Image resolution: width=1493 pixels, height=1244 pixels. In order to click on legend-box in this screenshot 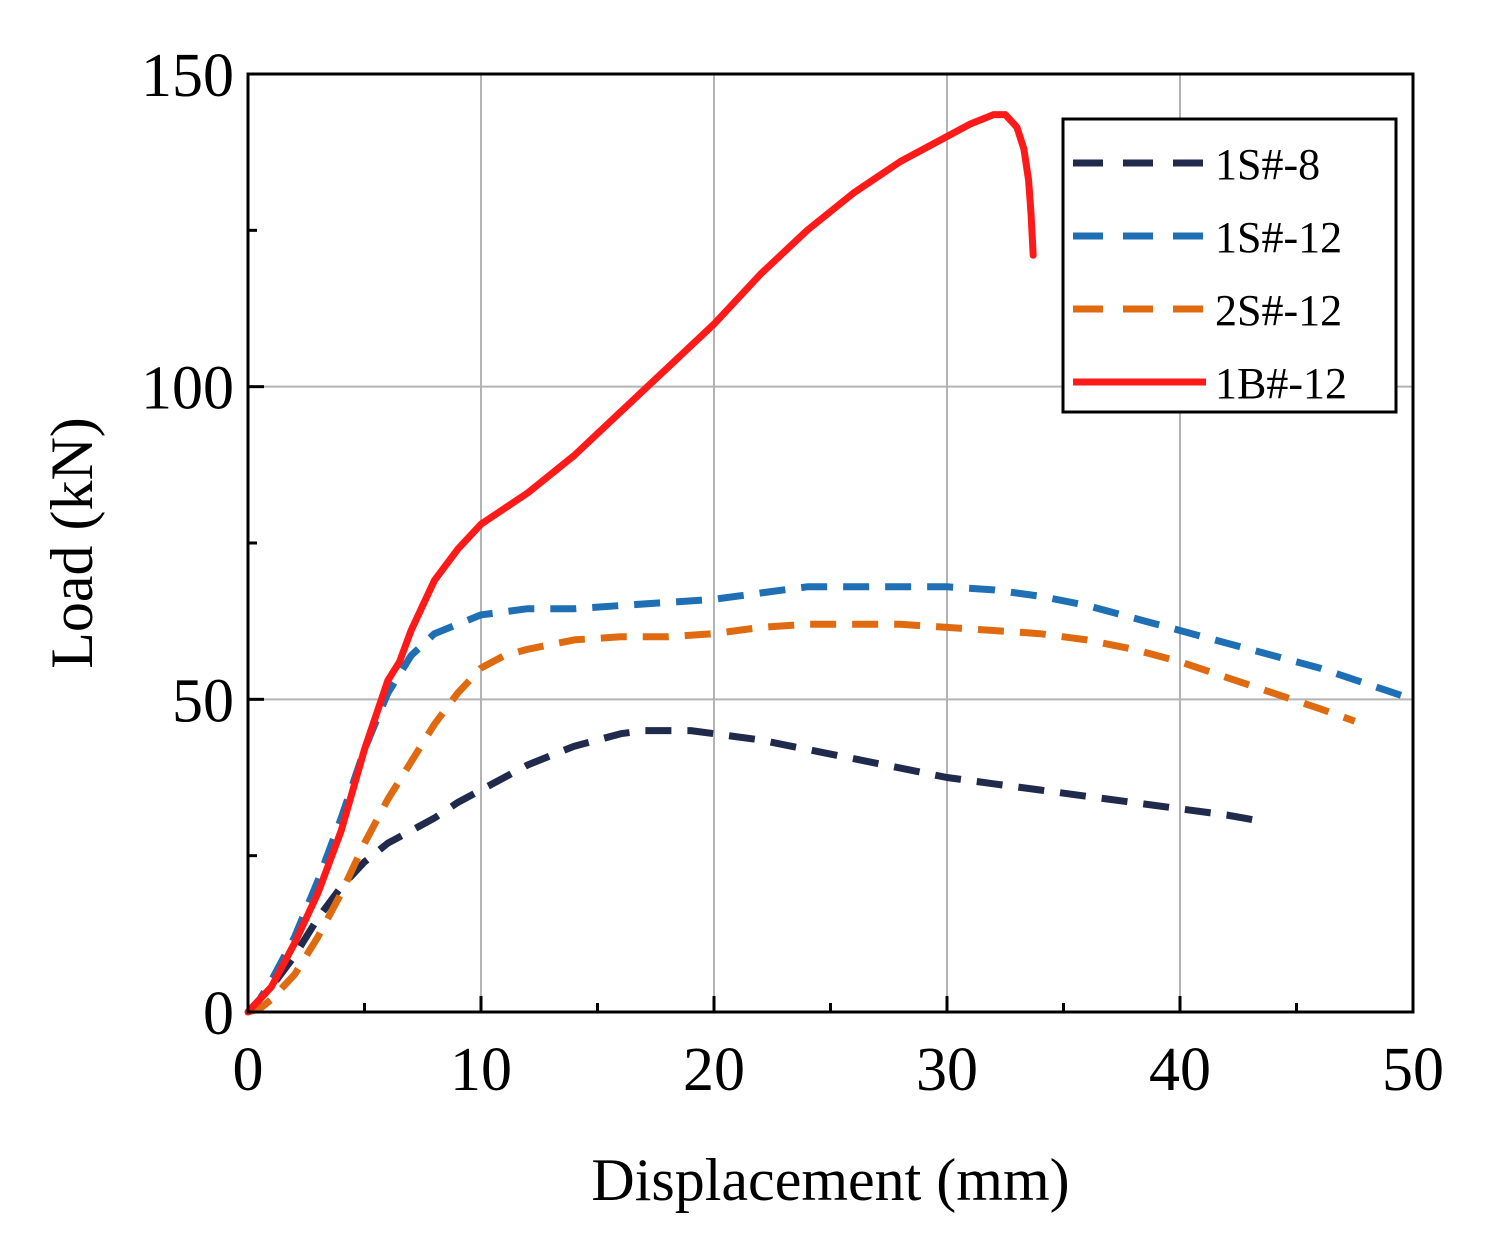, I will do `click(1229, 265)`.